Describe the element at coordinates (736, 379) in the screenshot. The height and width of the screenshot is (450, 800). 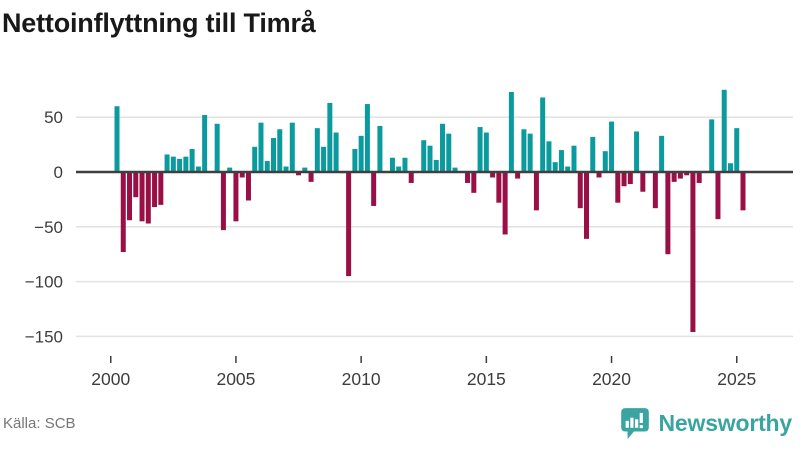
I see `x-axis-tick-label: 2025` at that location.